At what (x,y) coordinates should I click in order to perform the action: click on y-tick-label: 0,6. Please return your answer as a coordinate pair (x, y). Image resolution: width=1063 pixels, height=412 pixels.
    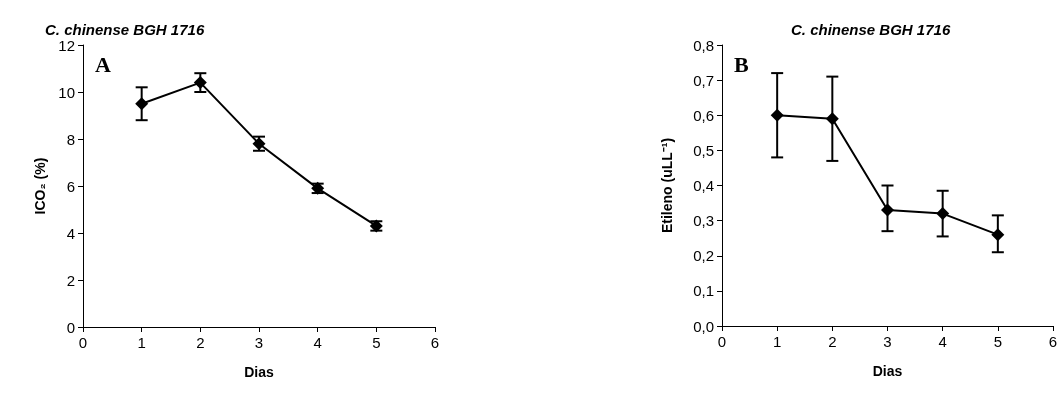
    Looking at the image, I should click on (703, 115).